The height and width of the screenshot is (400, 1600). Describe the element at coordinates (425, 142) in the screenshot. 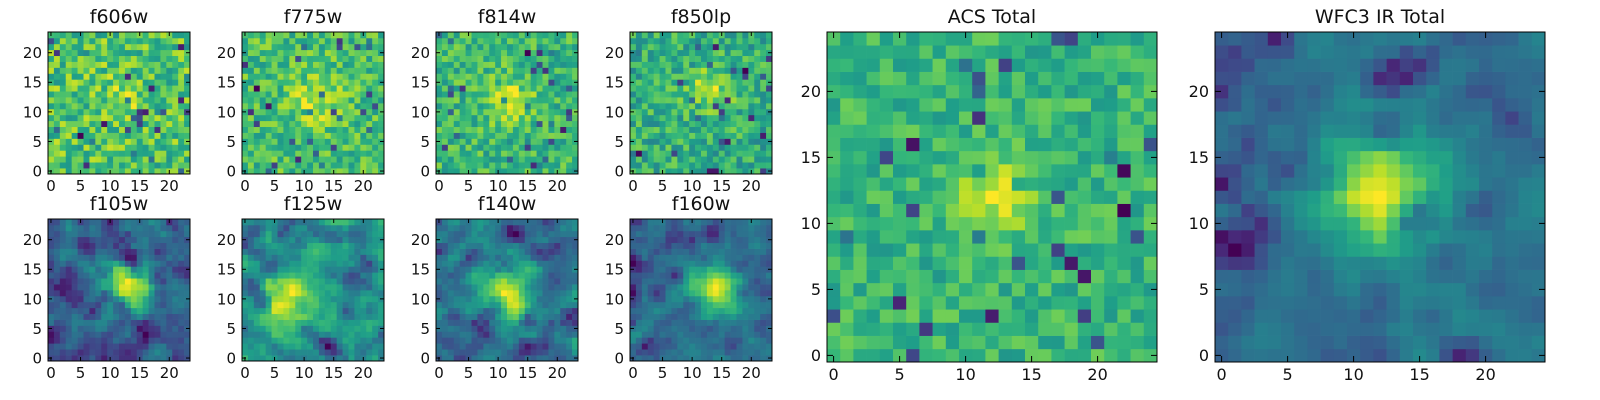

I see `y-tick-label: 5` at that location.